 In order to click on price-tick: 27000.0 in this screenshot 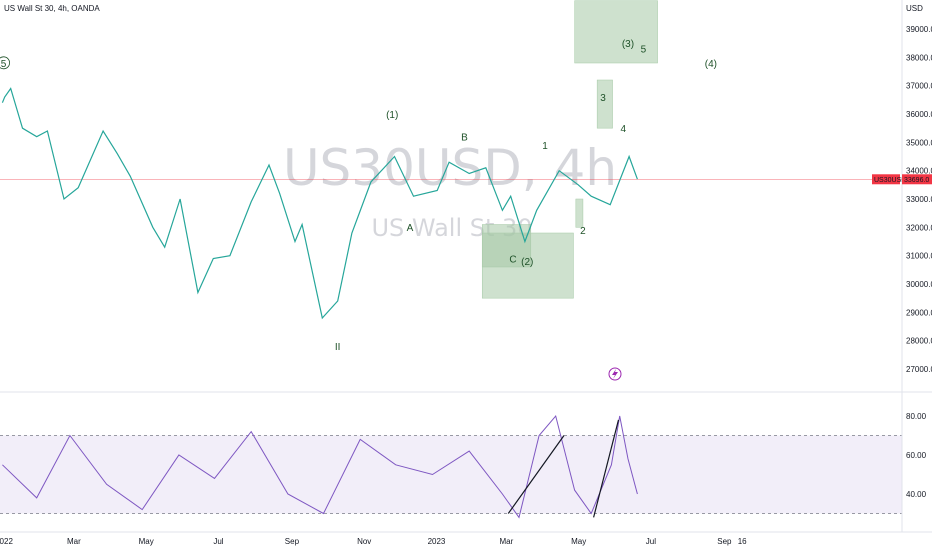, I will do `click(919, 369)`.